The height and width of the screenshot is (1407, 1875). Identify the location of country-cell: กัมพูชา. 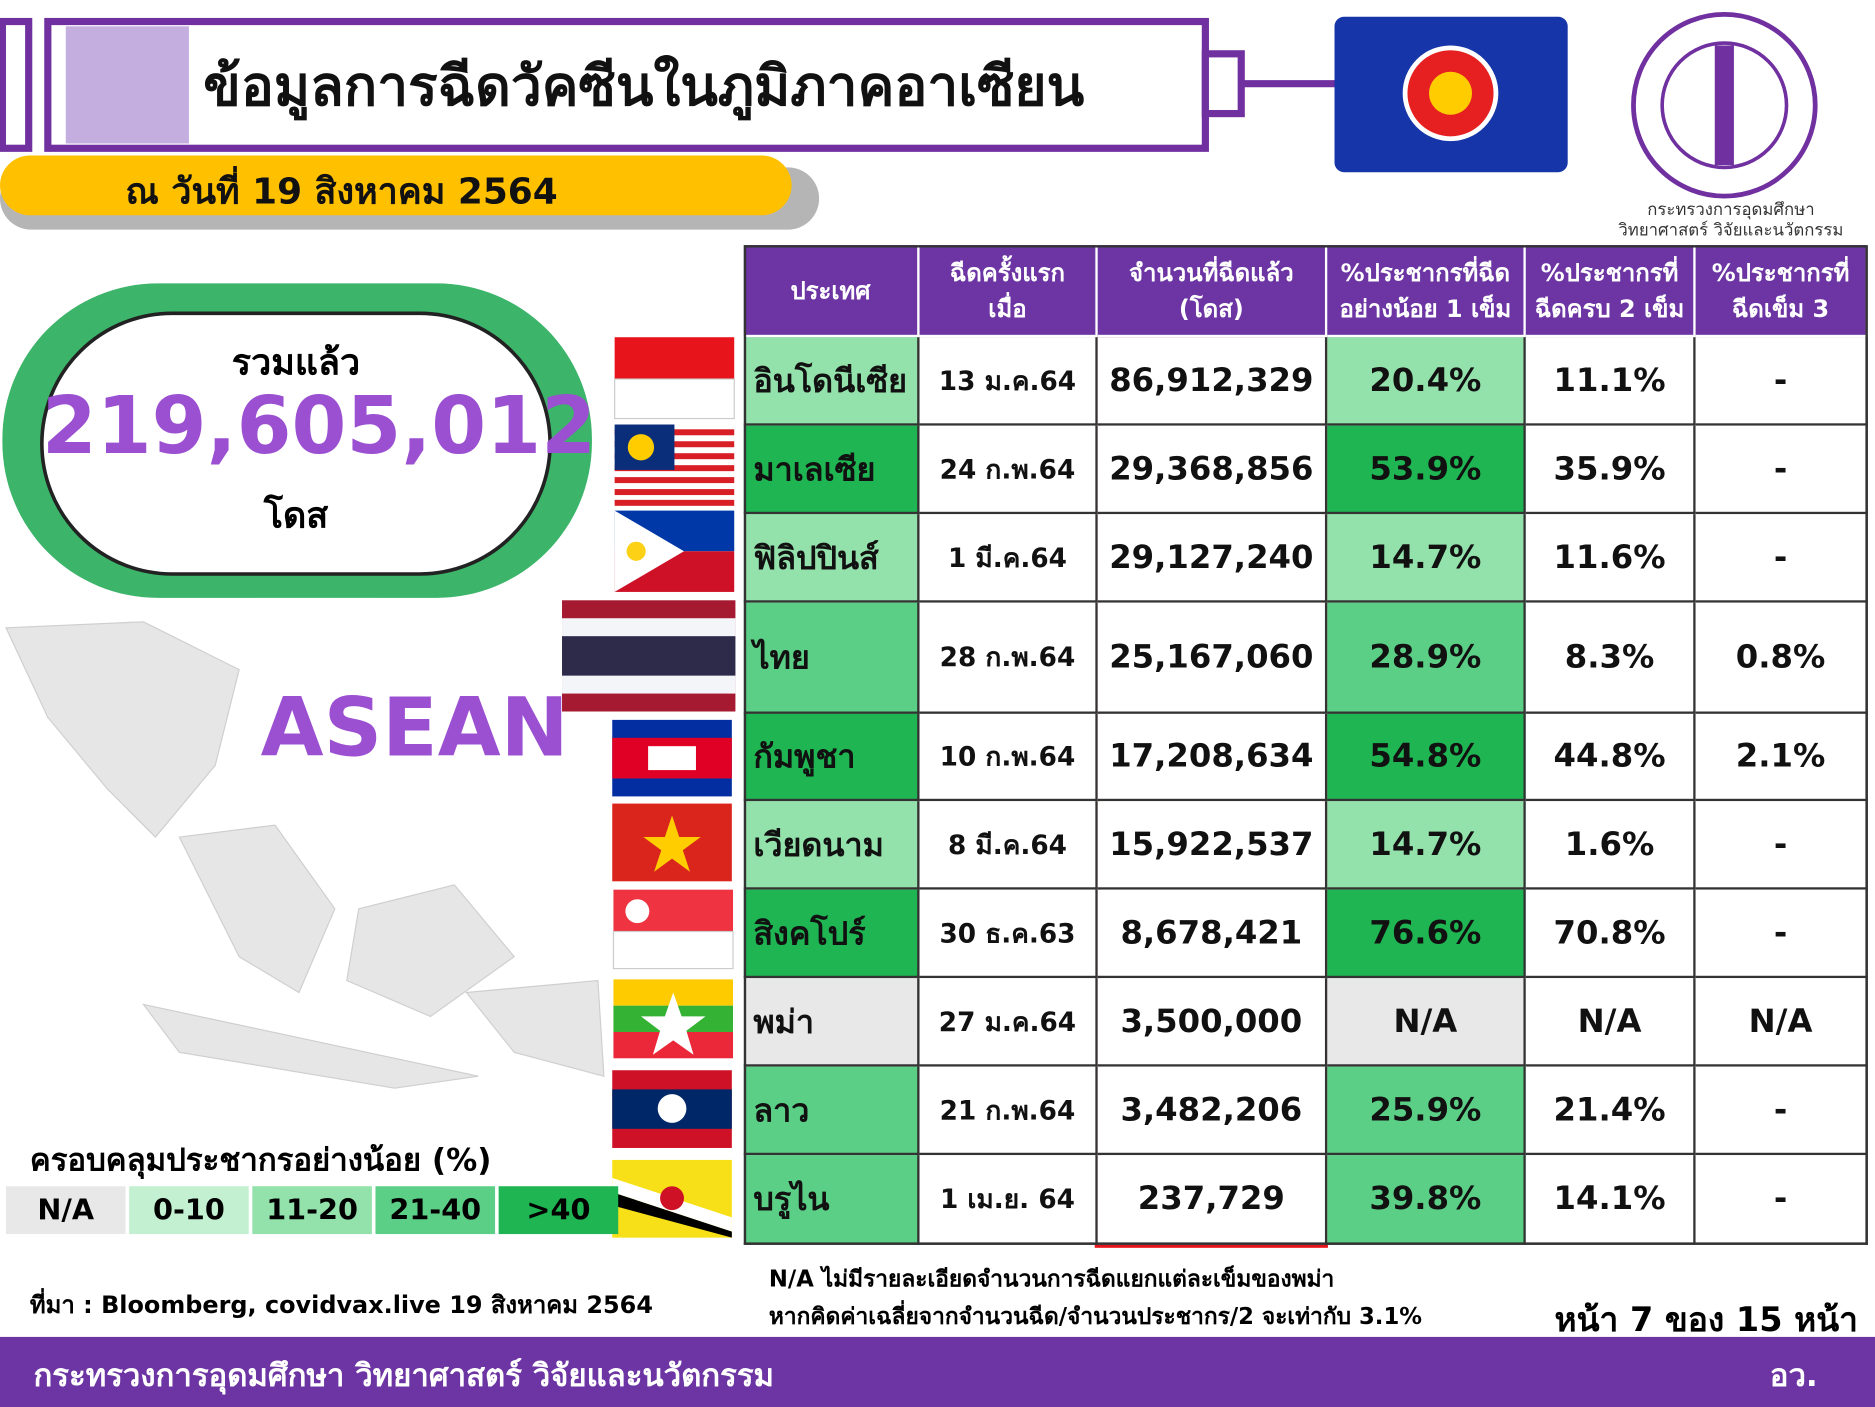
(831, 757).